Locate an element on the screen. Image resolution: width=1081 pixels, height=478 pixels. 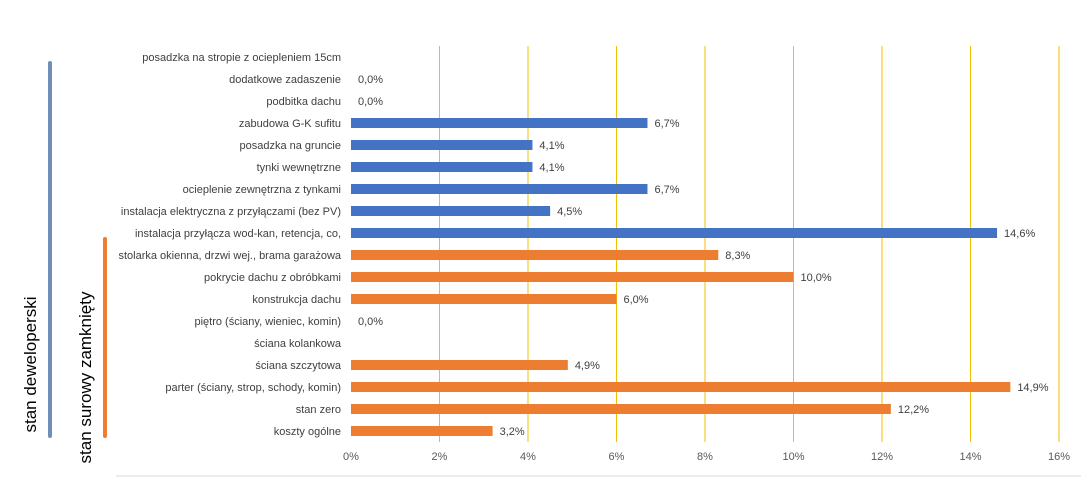
x-tick-label: 14% is located at coordinates (970, 457).